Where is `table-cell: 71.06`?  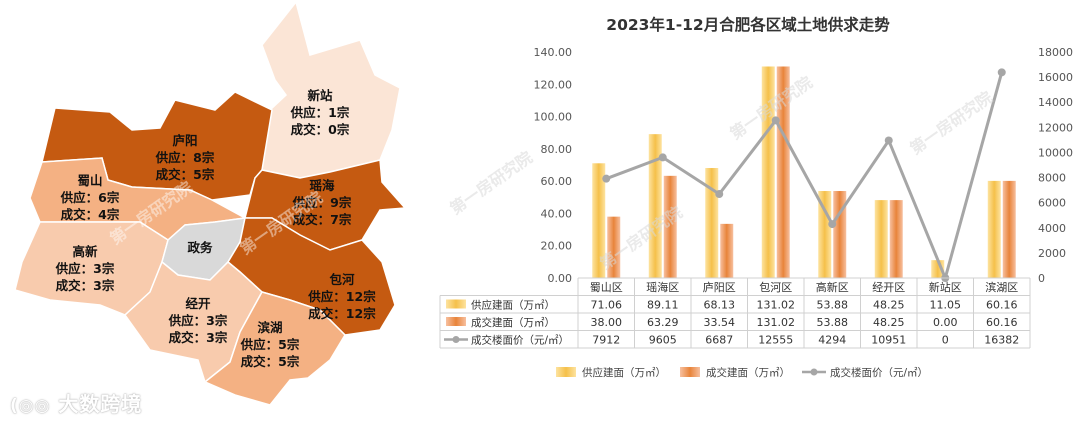 table-cell: 71.06 is located at coordinates (607, 305).